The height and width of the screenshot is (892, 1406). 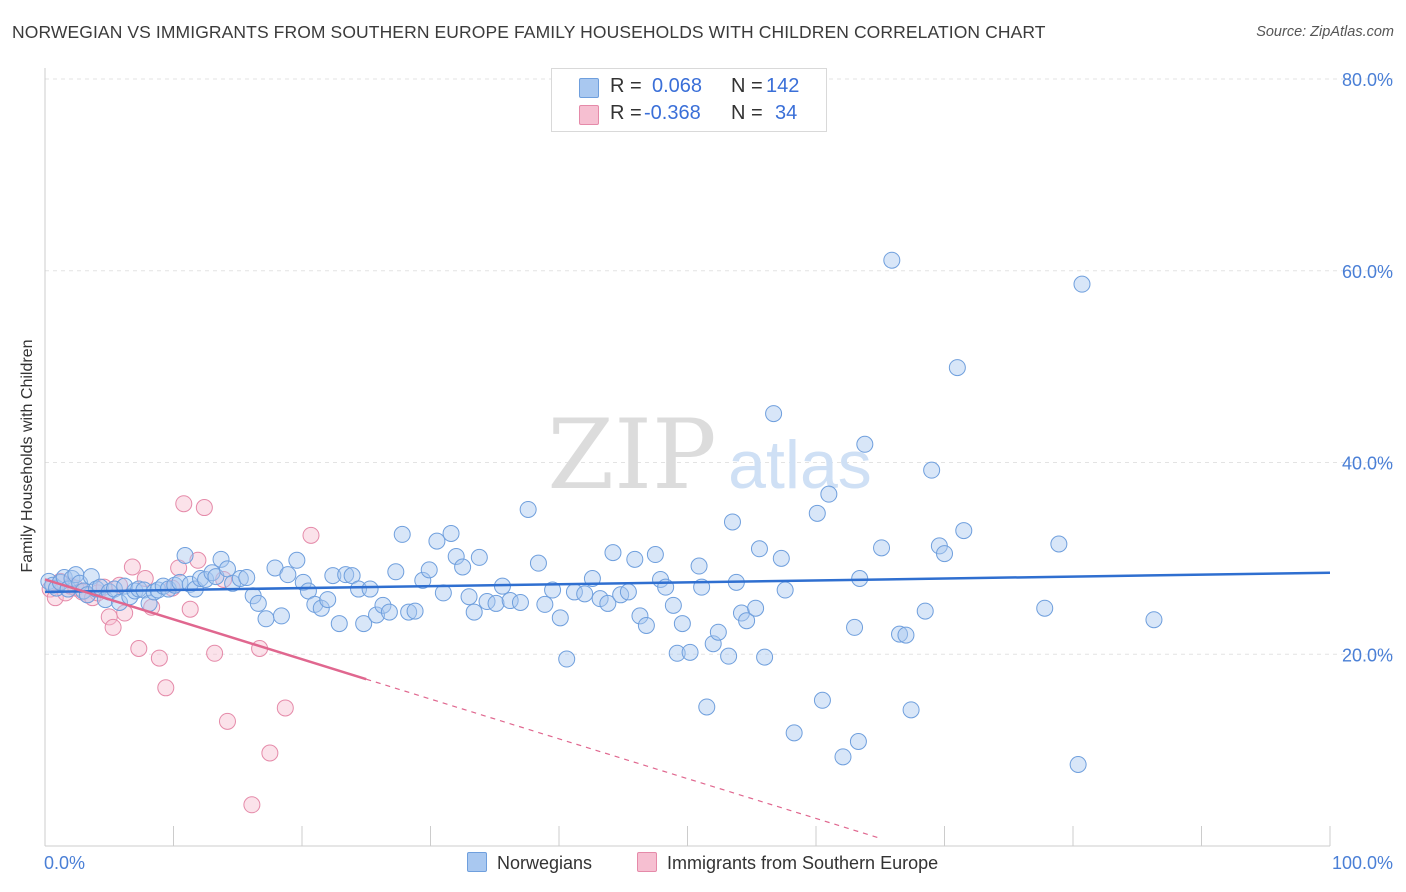 What do you see at coordinates (677, 86) in the screenshot?
I see `r-value-norwegians: 0.068` at bounding box center [677, 86].